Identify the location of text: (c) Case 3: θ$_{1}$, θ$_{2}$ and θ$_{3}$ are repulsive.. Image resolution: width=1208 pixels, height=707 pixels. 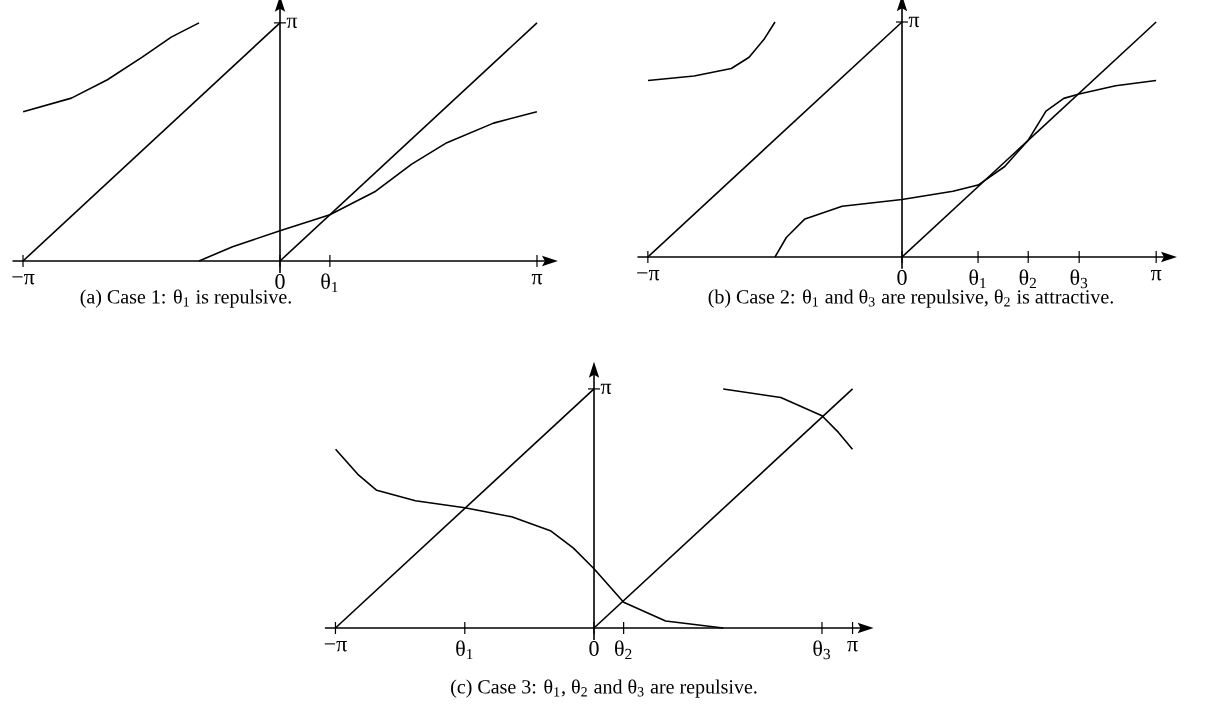
(604, 688).